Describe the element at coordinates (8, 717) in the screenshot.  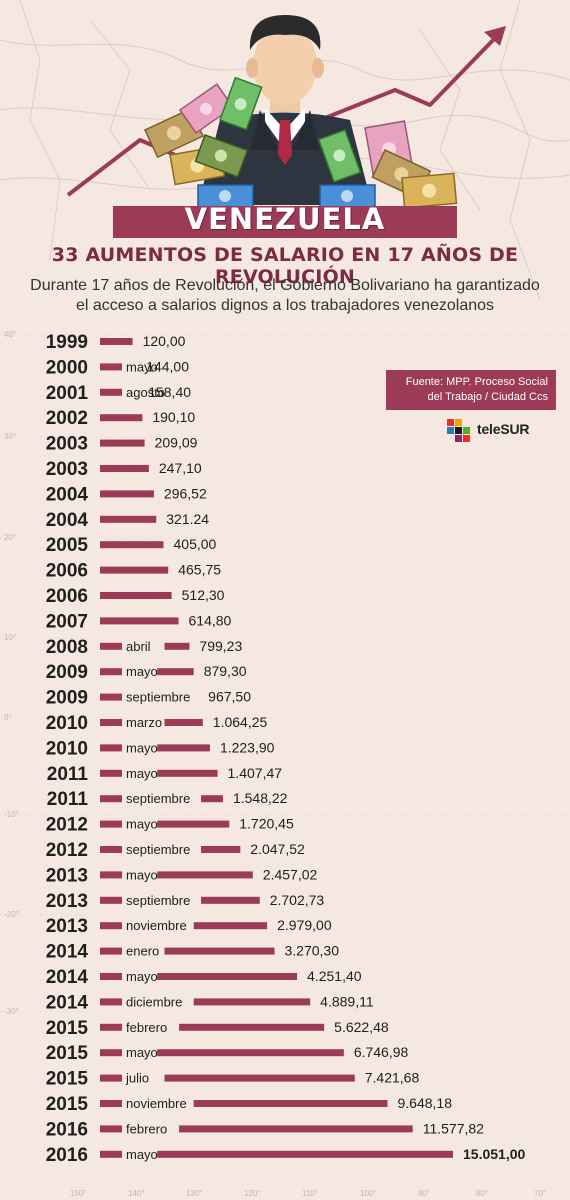
I see `map-latitude-label: 0°` at that location.